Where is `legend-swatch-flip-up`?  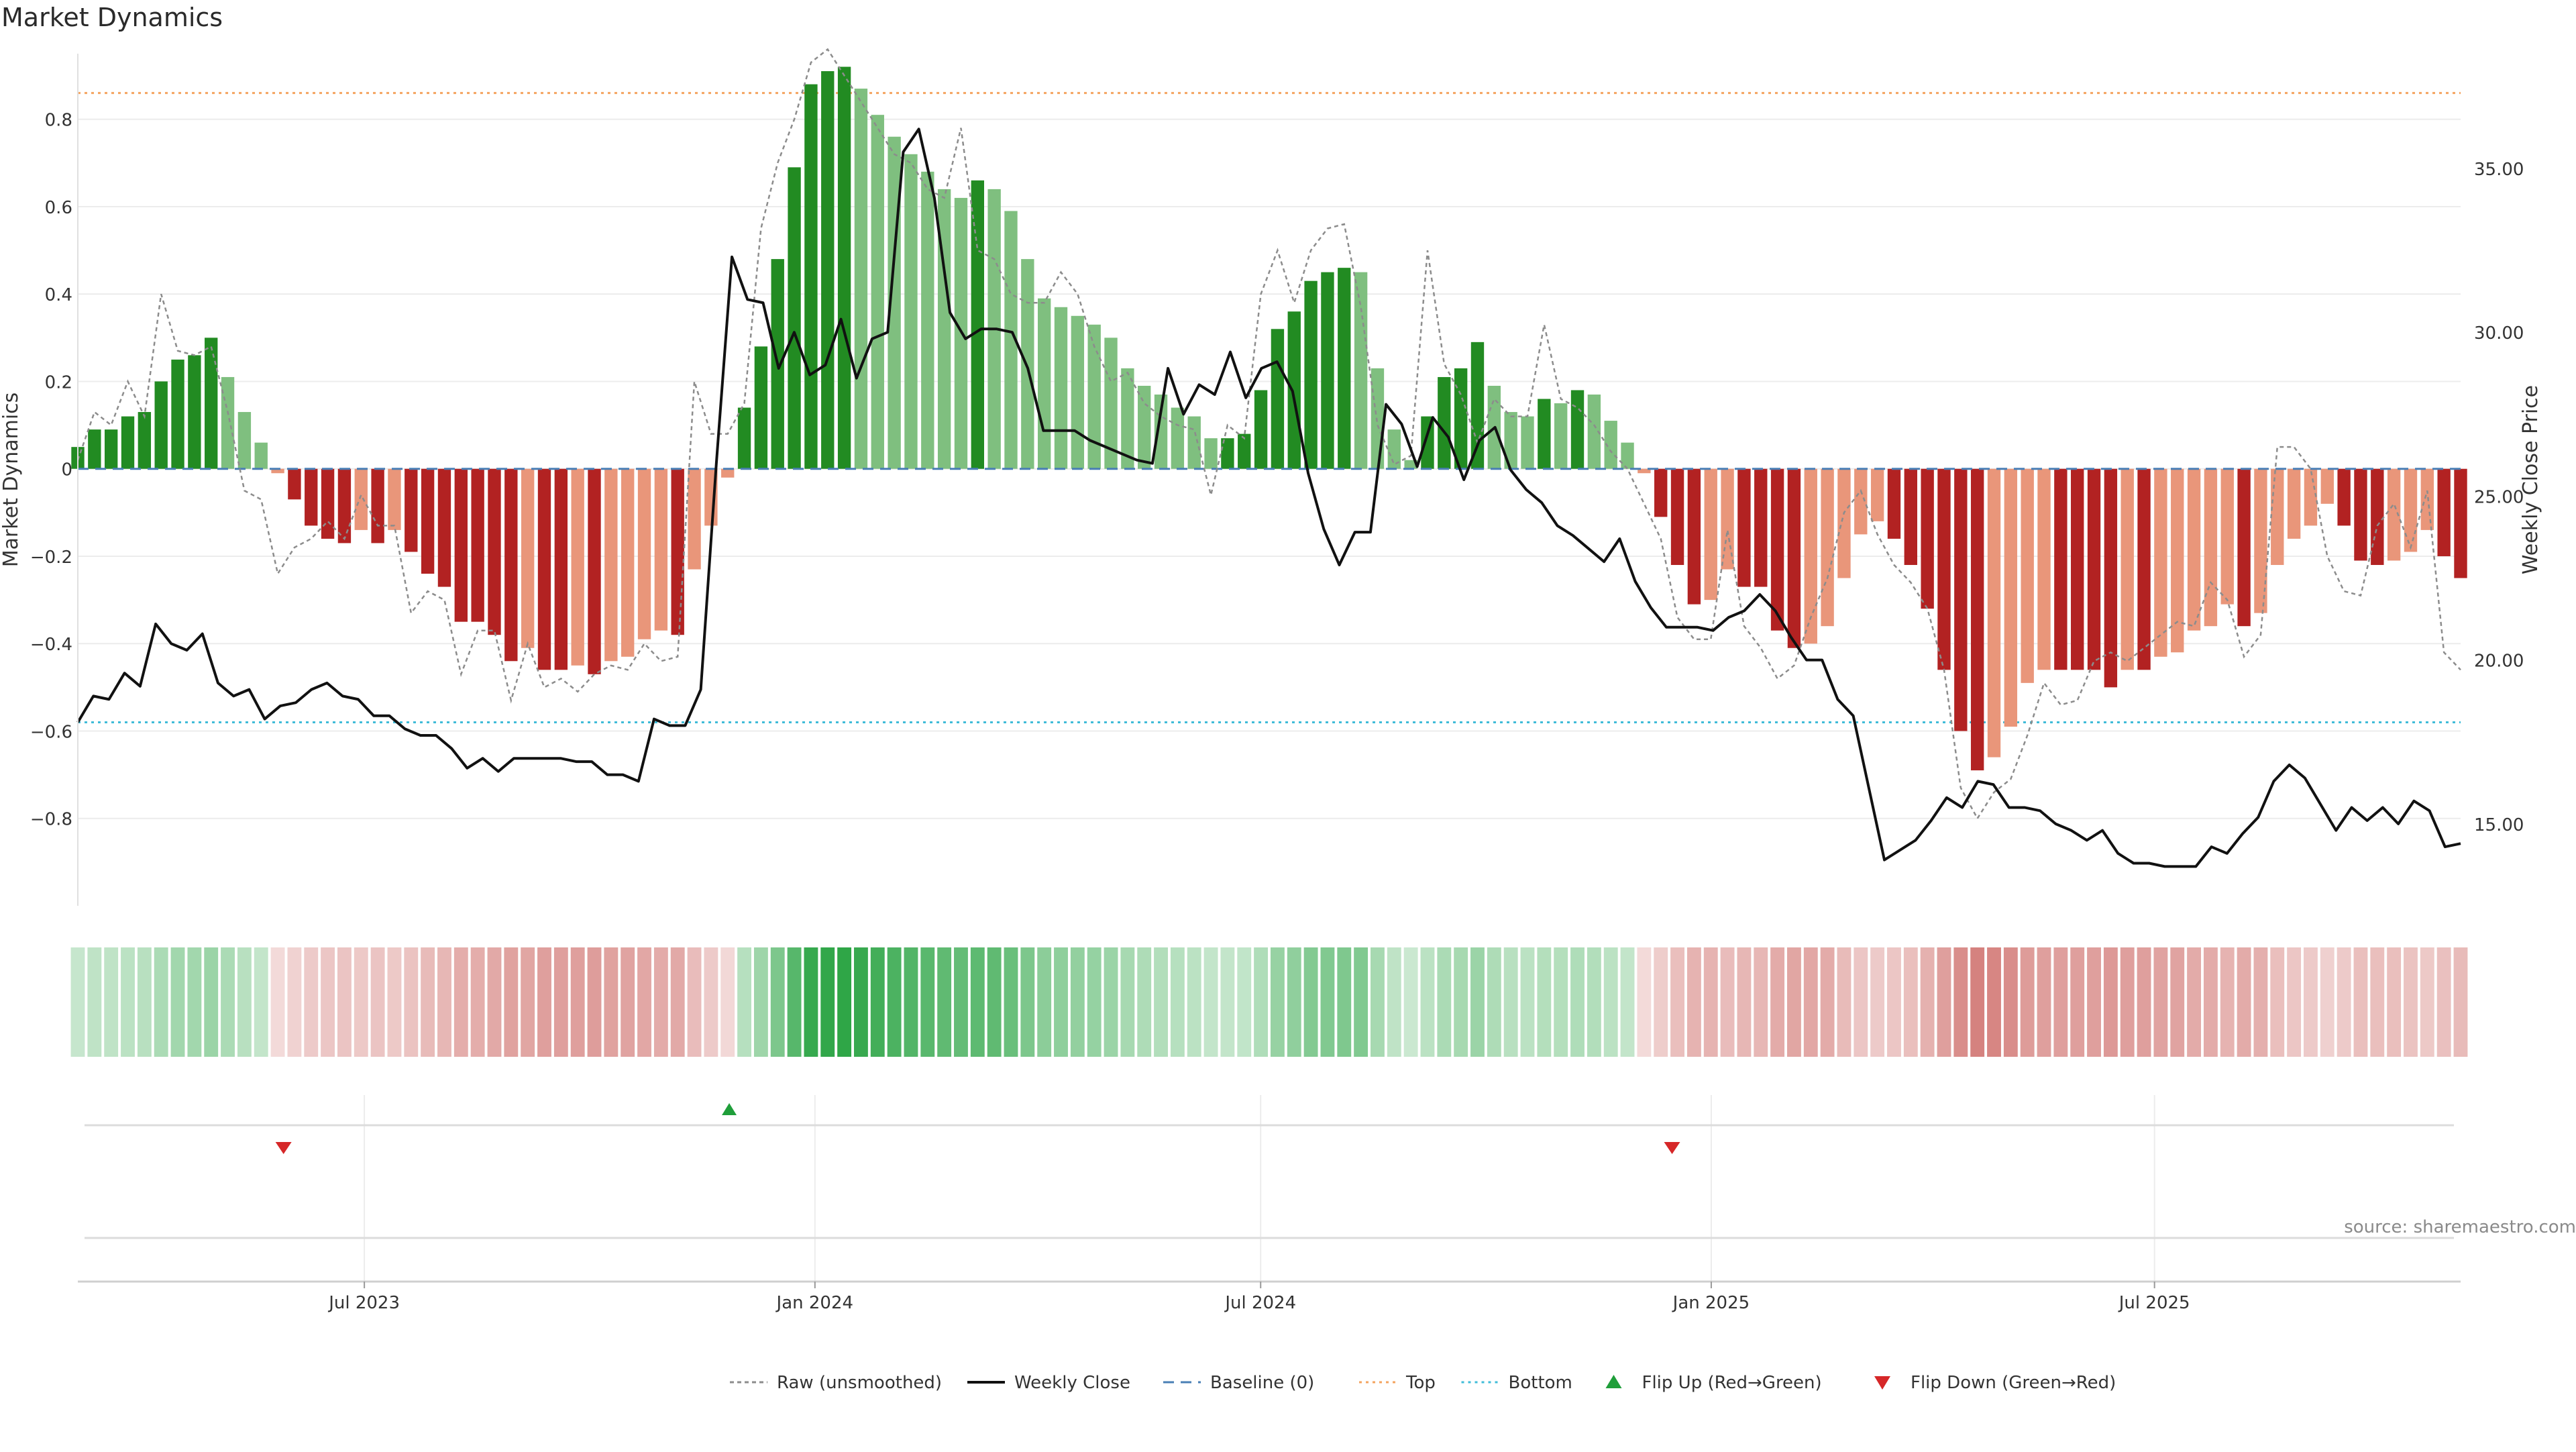 legend-swatch-flip-up is located at coordinates (1613, 1382).